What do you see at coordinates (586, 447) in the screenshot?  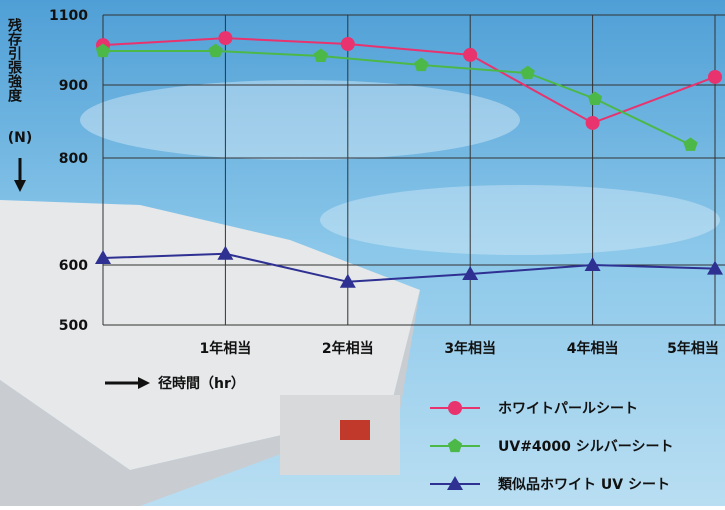 I see `legend-label: UV#4000 シルバーシート` at bounding box center [586, 447].